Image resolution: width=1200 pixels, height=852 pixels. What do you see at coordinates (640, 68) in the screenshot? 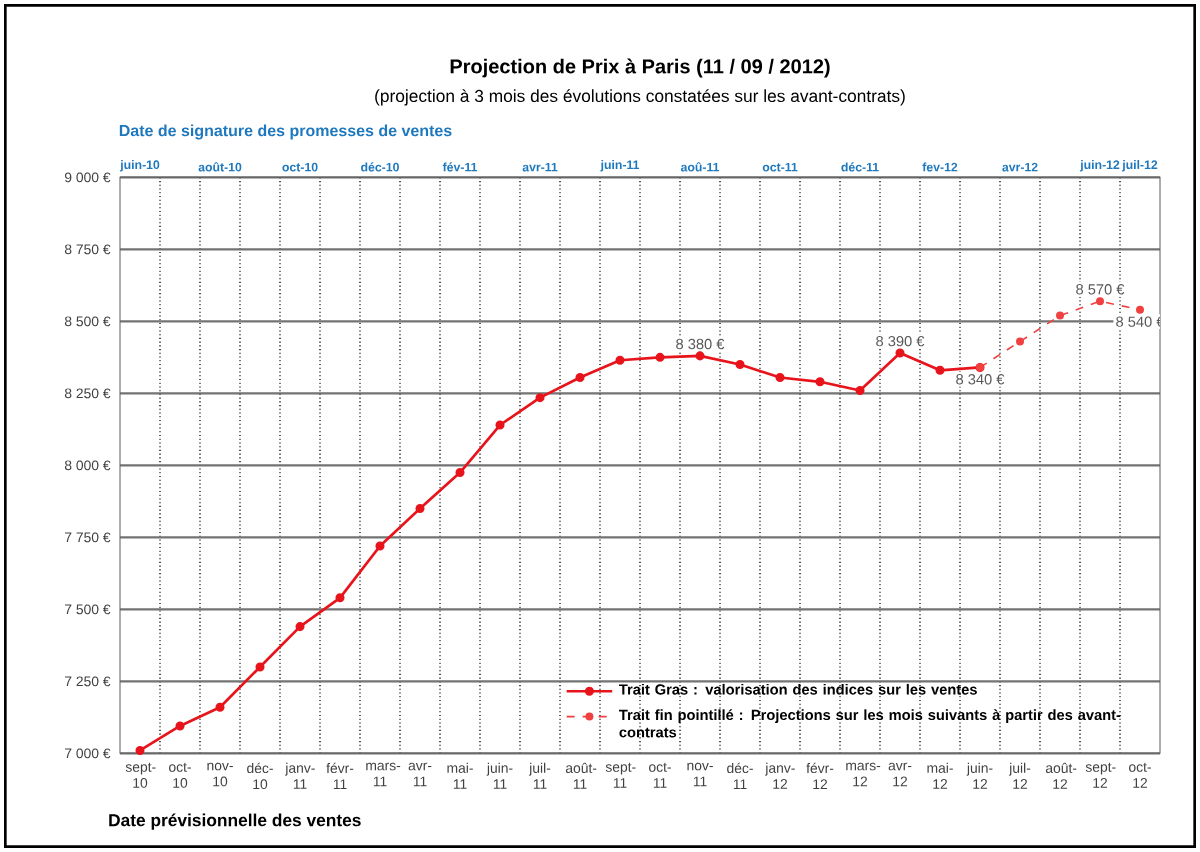
I see `chart-title: Projection de Prix à Paris (11 / 09 / 2012)` at bounding box center [640, 68].